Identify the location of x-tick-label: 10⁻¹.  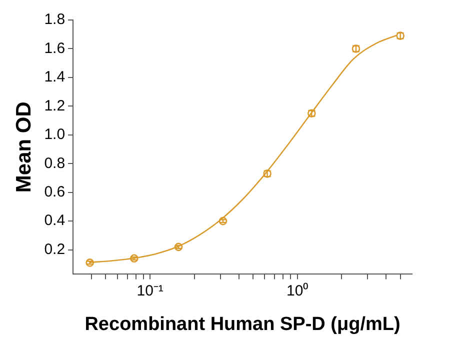
(150, 291).